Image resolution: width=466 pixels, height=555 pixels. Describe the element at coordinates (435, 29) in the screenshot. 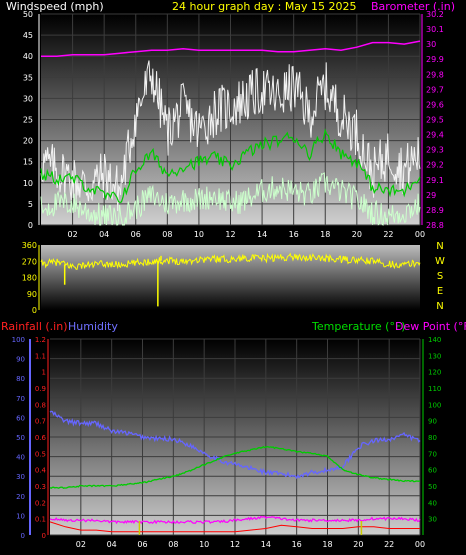

I see `barometer-tick-label: 30.1` at that location.